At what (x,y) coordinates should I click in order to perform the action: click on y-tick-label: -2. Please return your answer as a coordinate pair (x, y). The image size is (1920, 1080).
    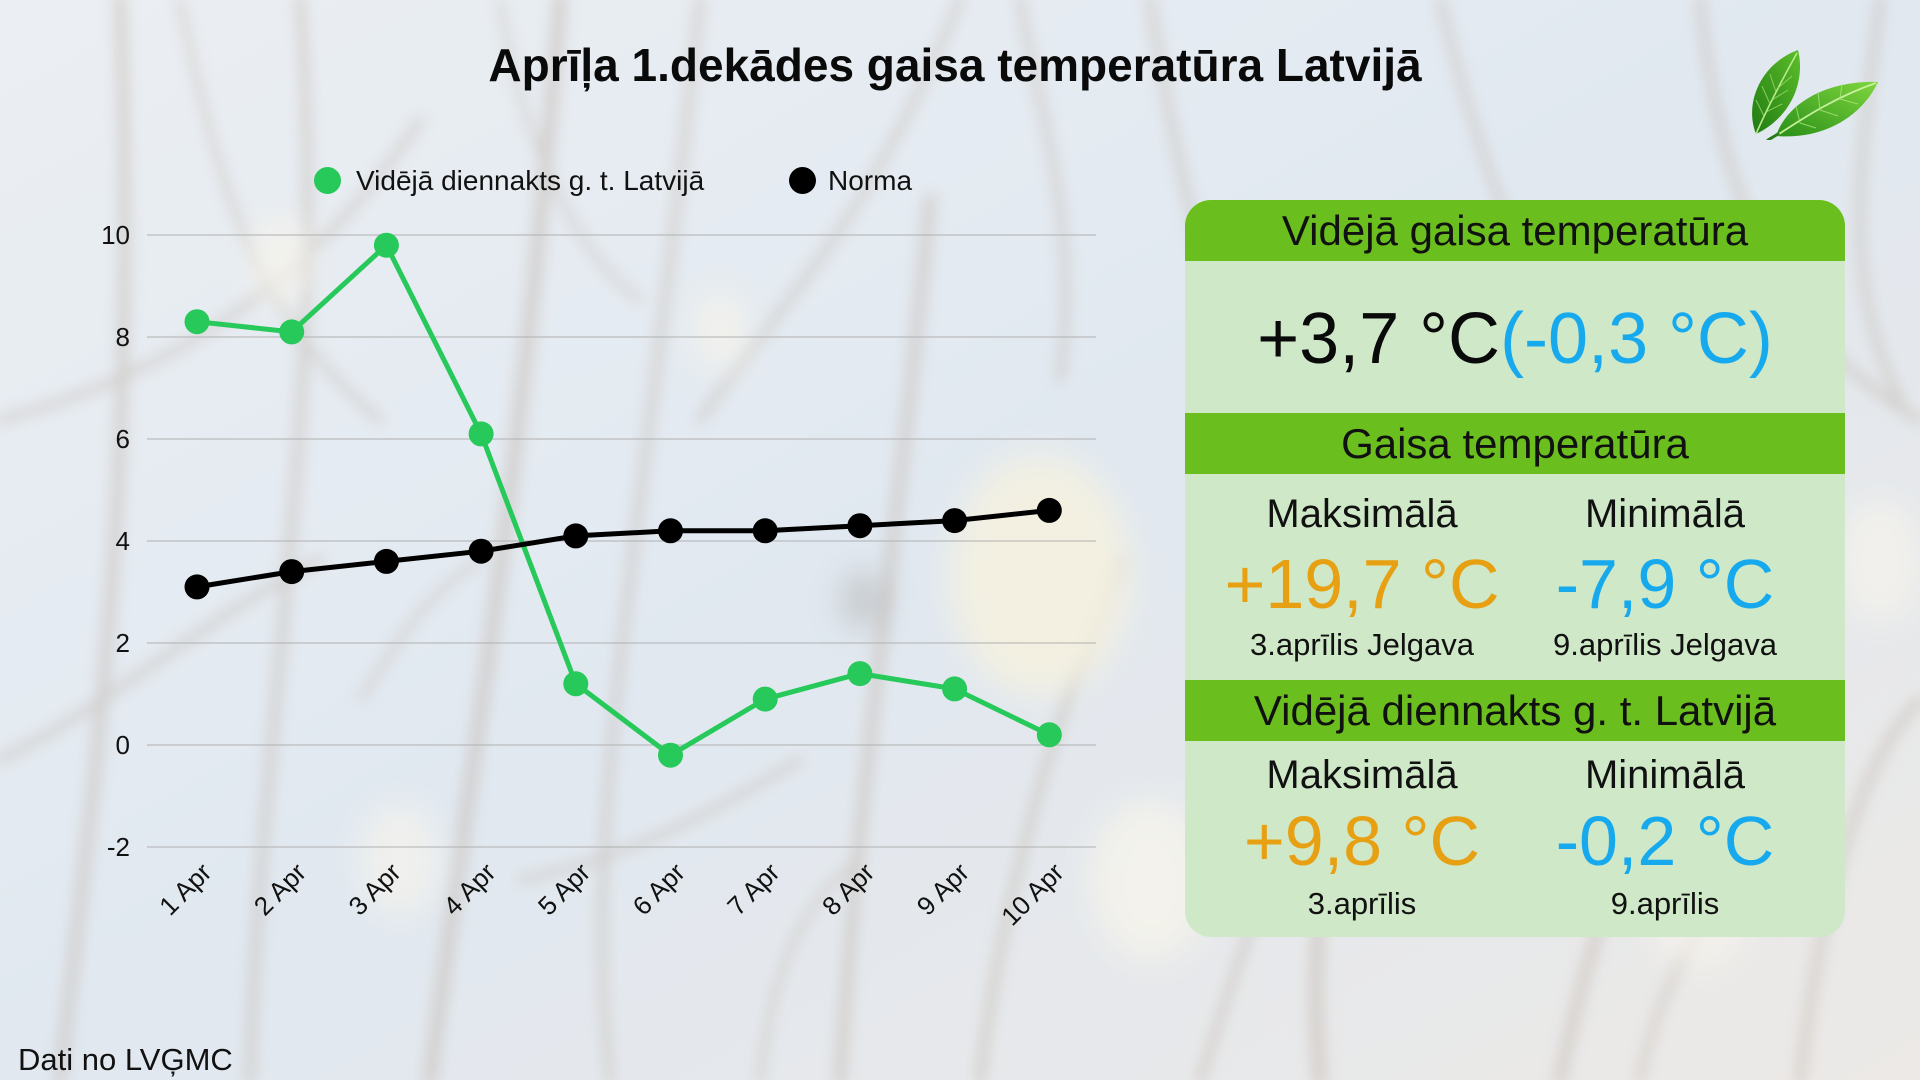
    Looking at the image, I should click on (118, 847).